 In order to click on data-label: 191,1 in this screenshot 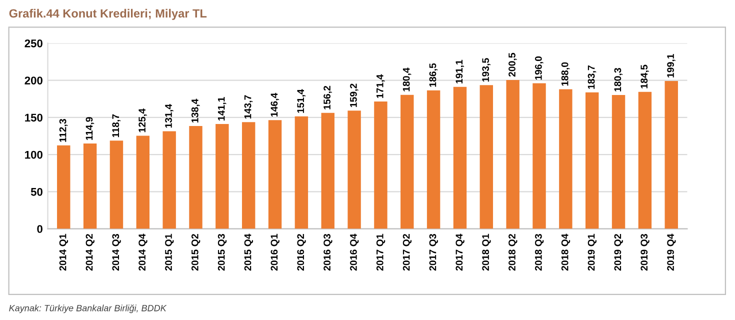, I will do `click(460, 72)`.